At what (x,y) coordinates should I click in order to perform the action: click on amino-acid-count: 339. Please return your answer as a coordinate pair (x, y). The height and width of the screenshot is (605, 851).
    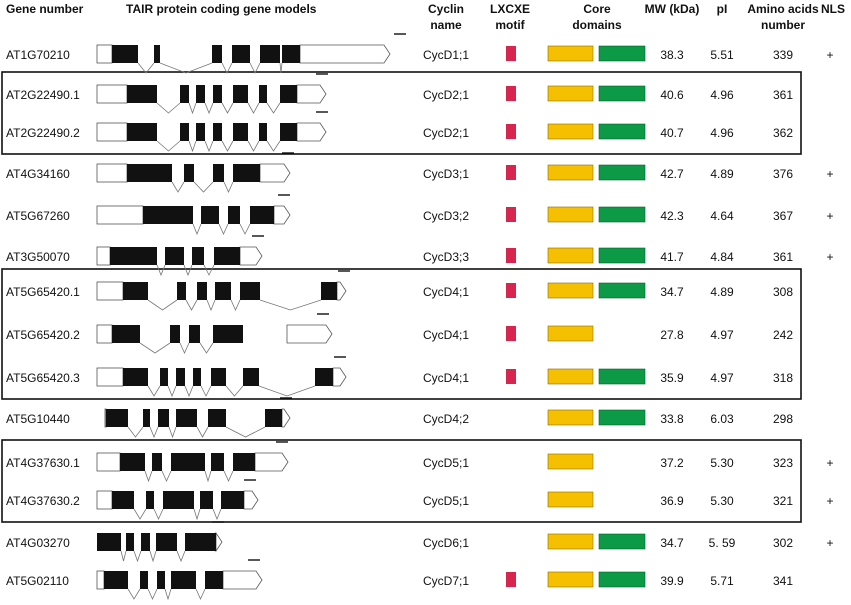
    Looking at the image, I should click on (783, 55).